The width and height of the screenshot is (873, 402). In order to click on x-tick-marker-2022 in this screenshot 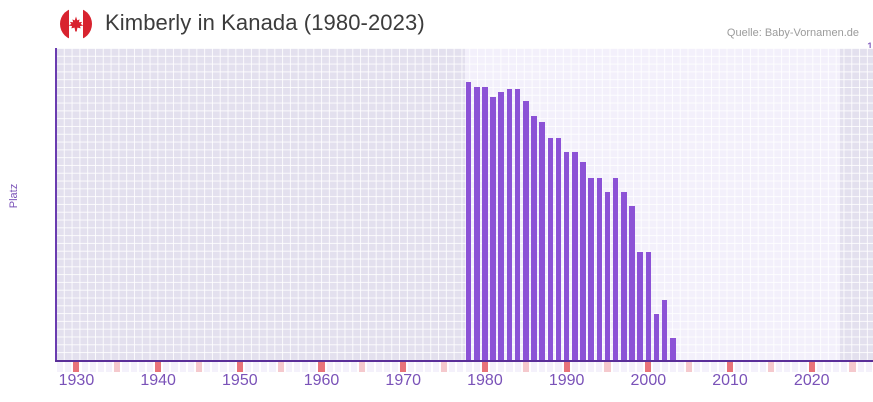, I will do `click(828, 367)`.